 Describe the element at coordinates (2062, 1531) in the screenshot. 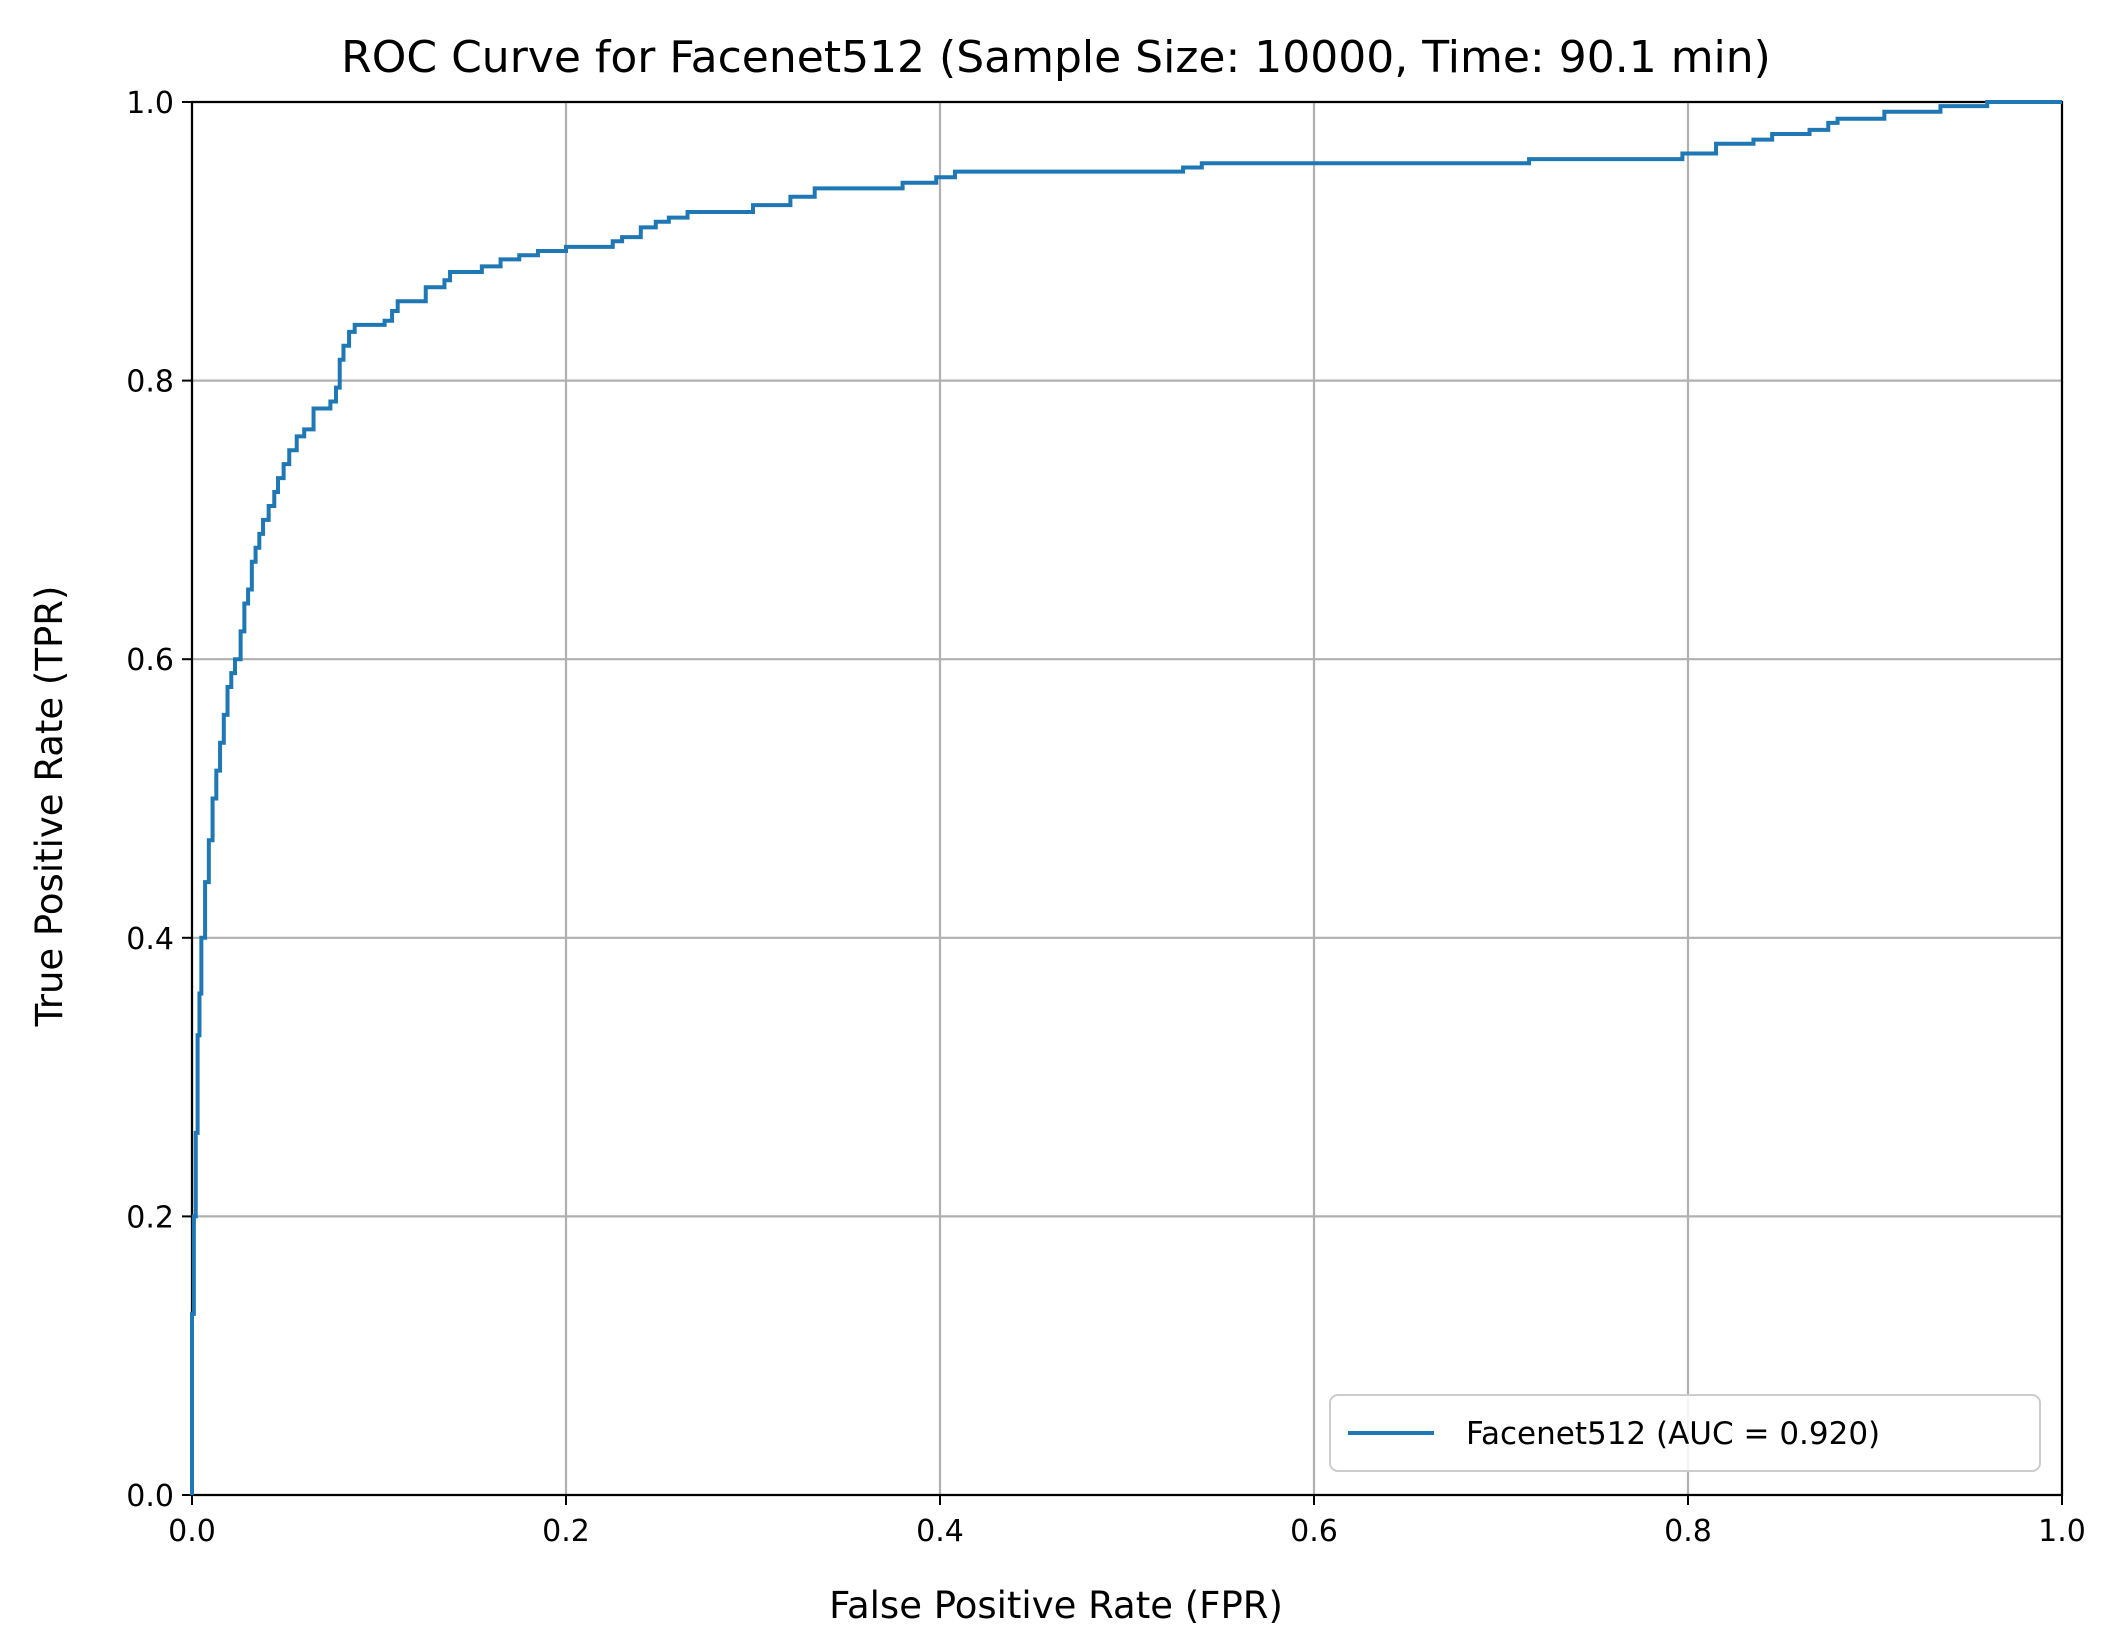

I see `x-tick-label: 1.0` at that location.